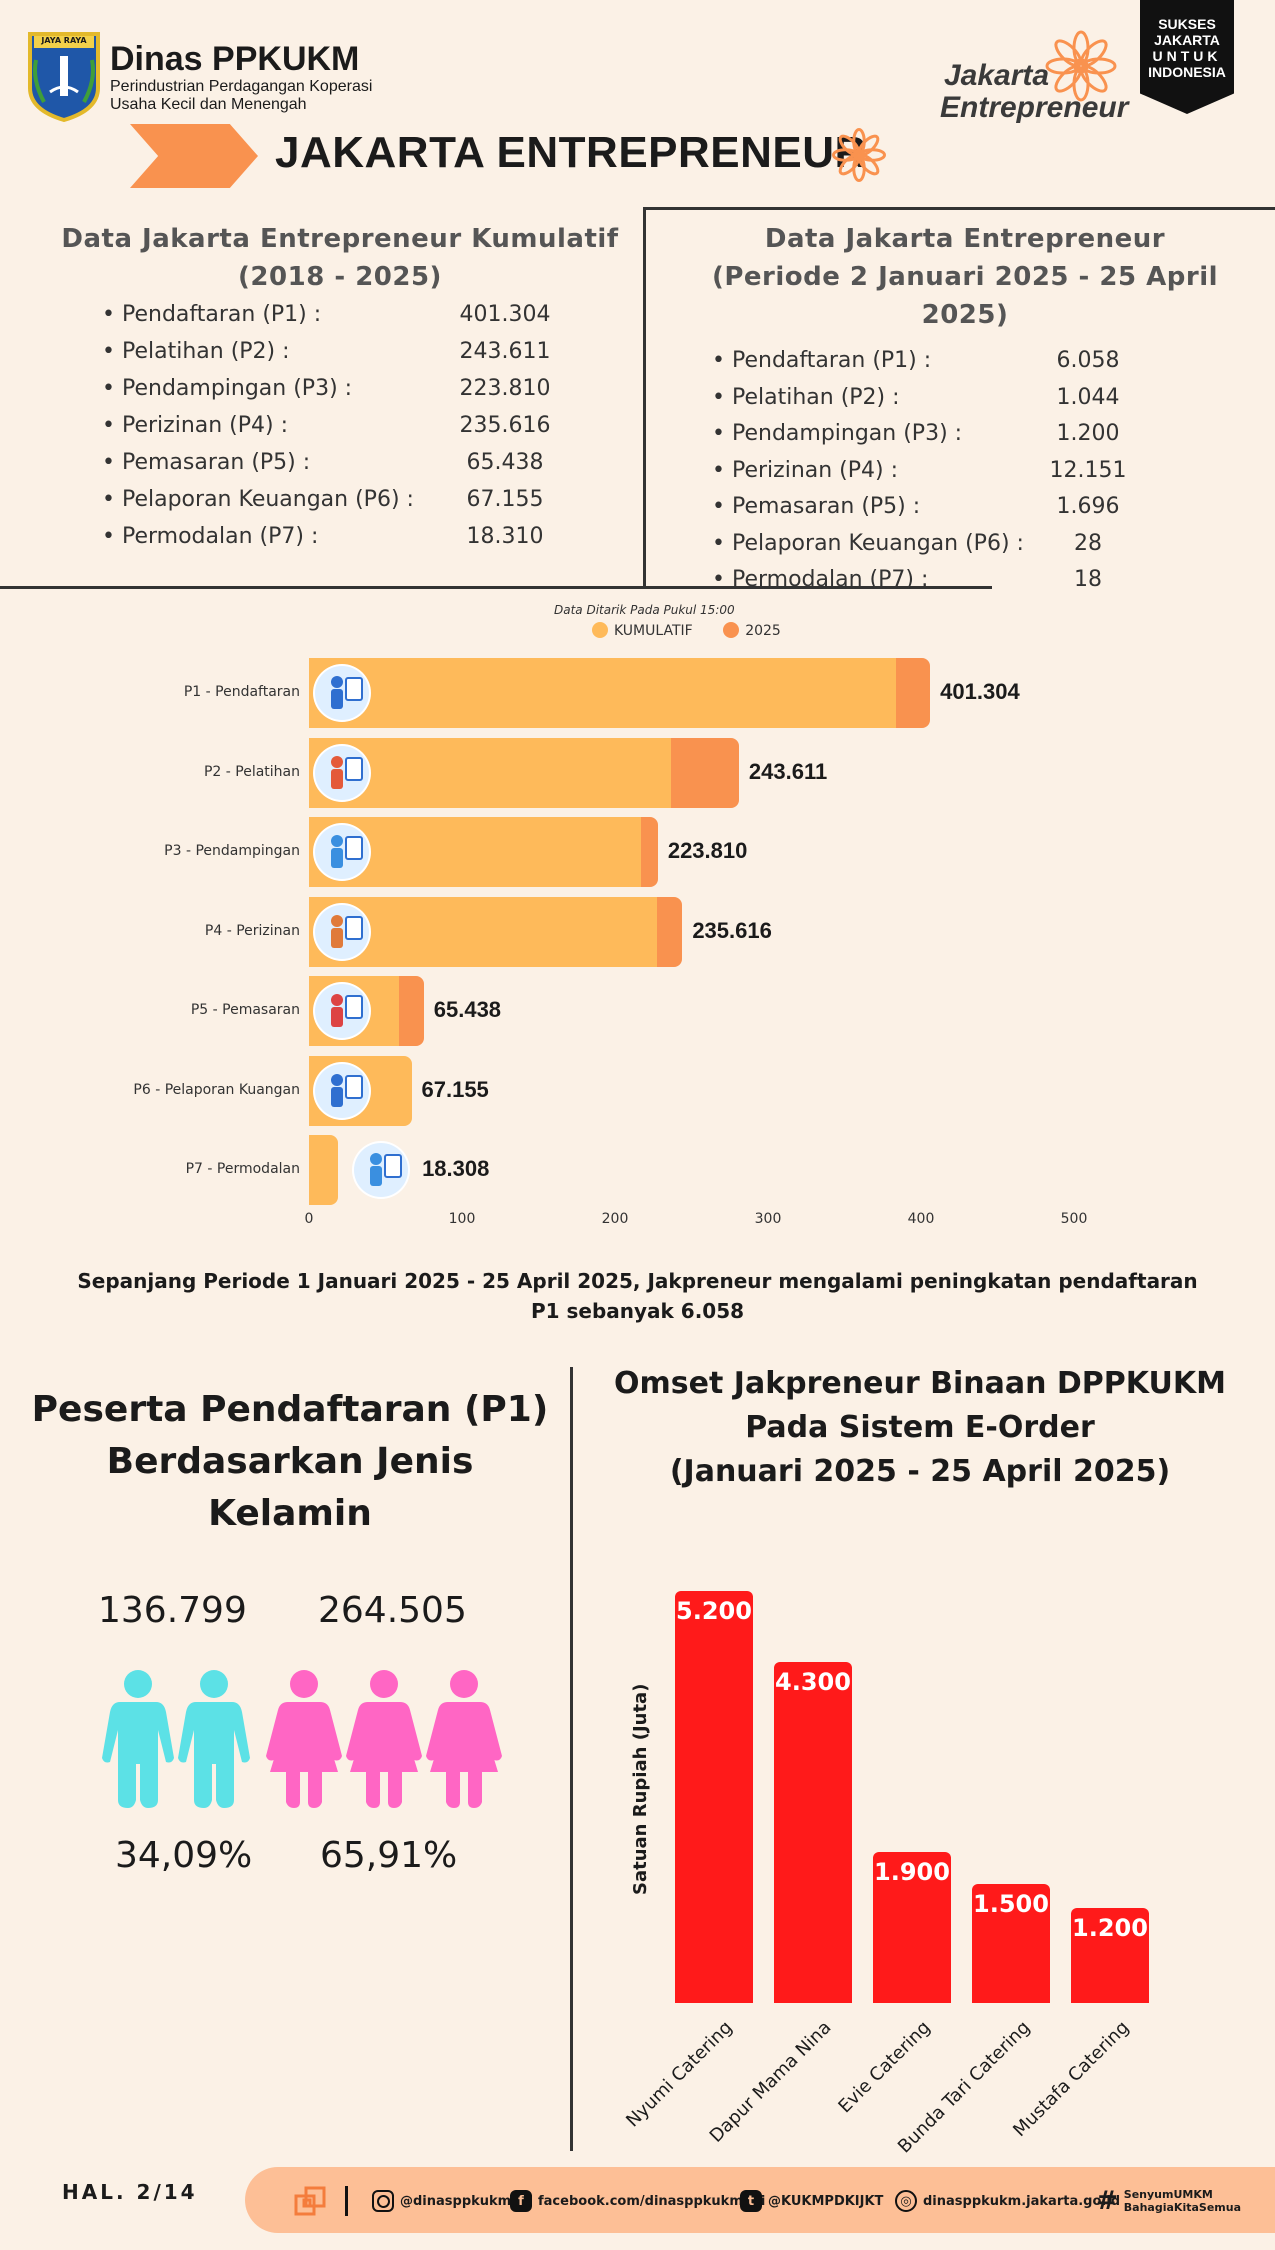 This screenshot has width=1275, height=2250. Describe the element at coordinates (241, 692) in the screenshot. I see `category-label: P1 - Pendaftaran` at that location.